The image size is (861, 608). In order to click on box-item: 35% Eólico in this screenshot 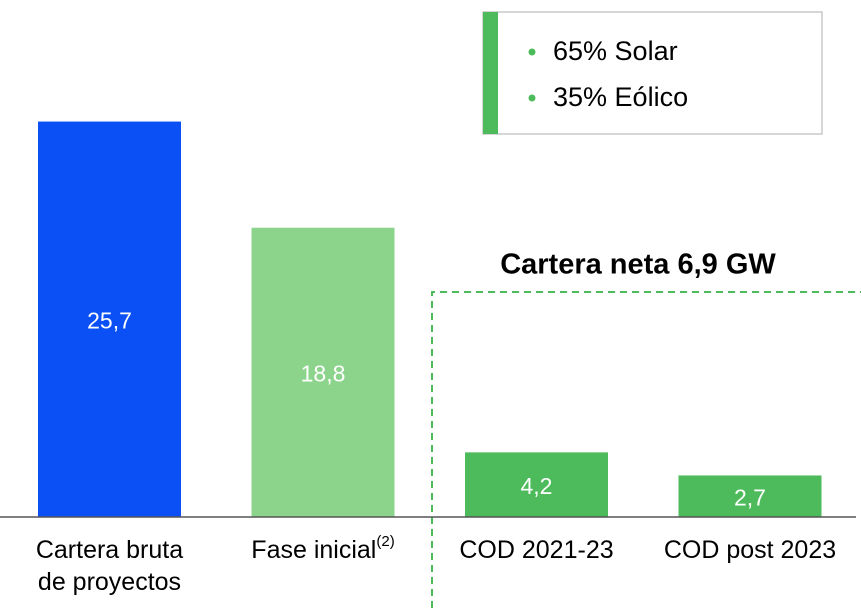, I will do `click(620, 97)`.